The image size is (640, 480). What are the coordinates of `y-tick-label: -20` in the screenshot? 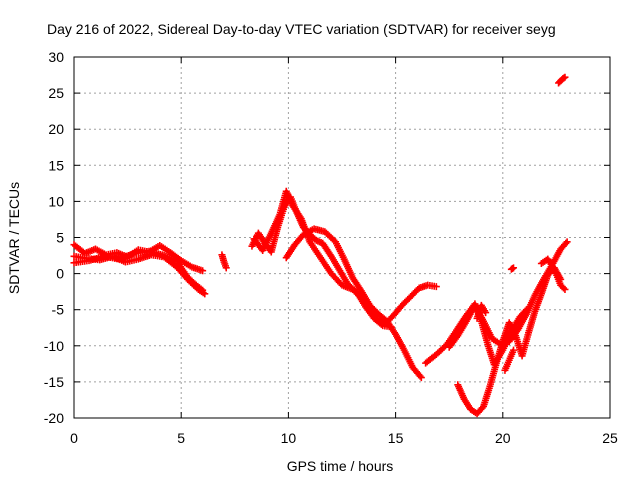 It's located at (54, 418).